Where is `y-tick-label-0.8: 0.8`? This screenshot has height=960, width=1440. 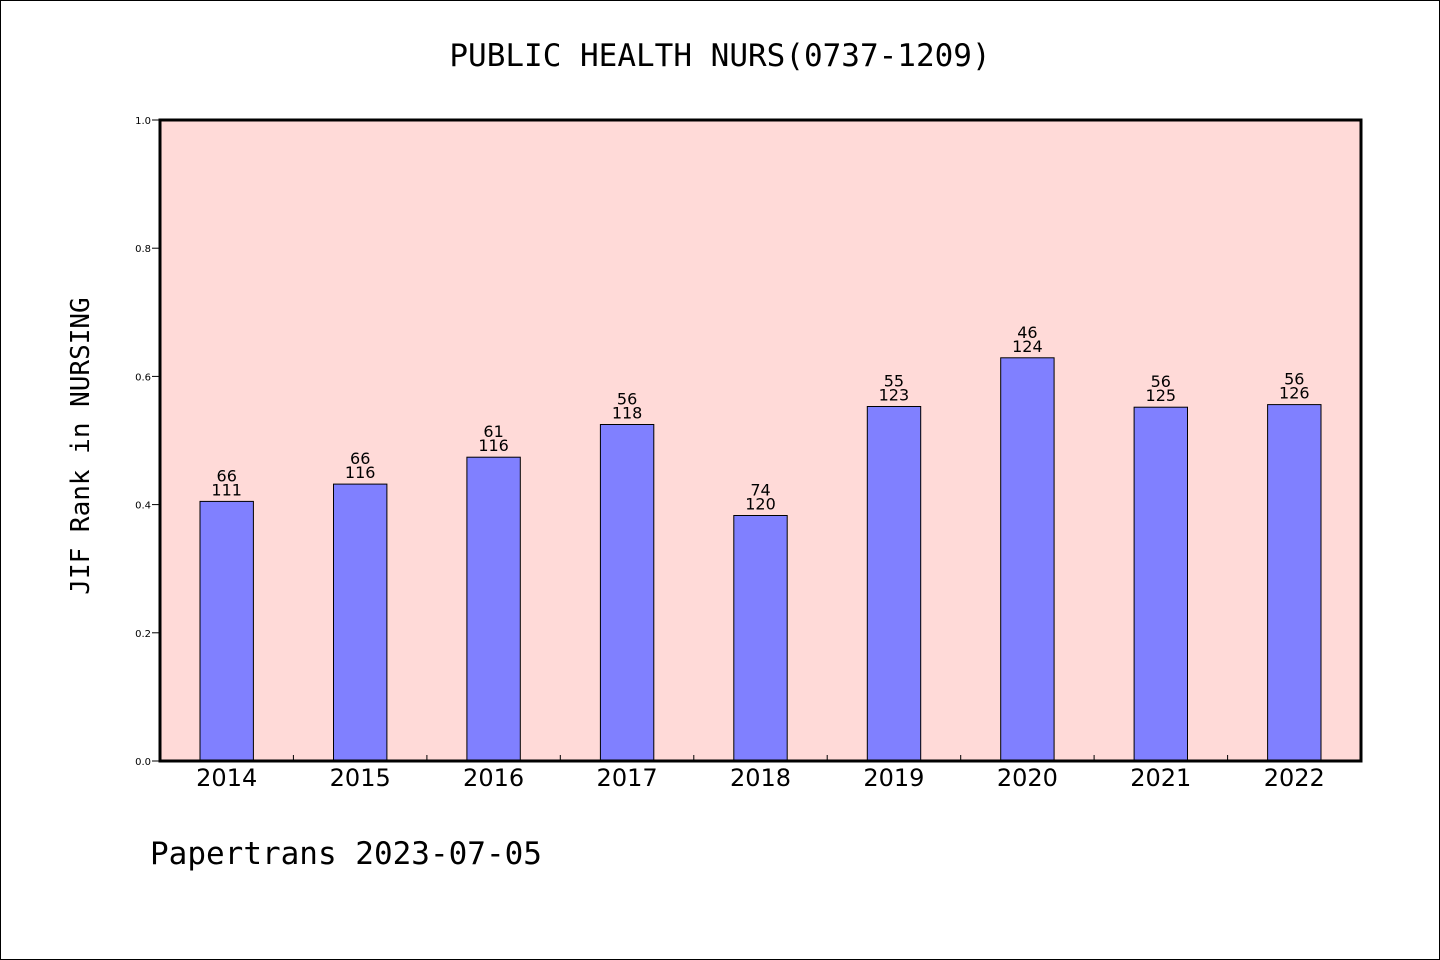
y-tick-label-0.8: 0.8 is located at coordinates (143, 249).